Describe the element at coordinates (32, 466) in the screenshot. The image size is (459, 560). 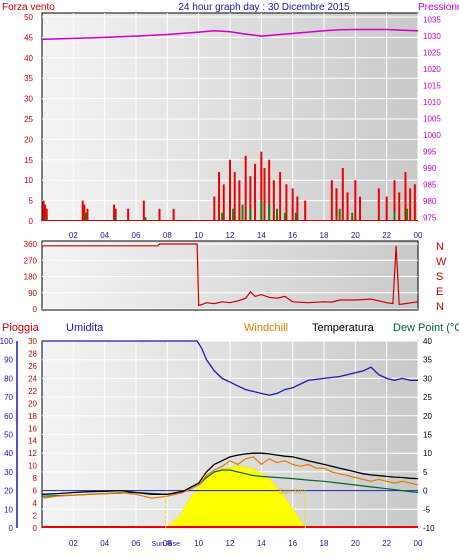
I see `rain-y-tick: 10` at that location.